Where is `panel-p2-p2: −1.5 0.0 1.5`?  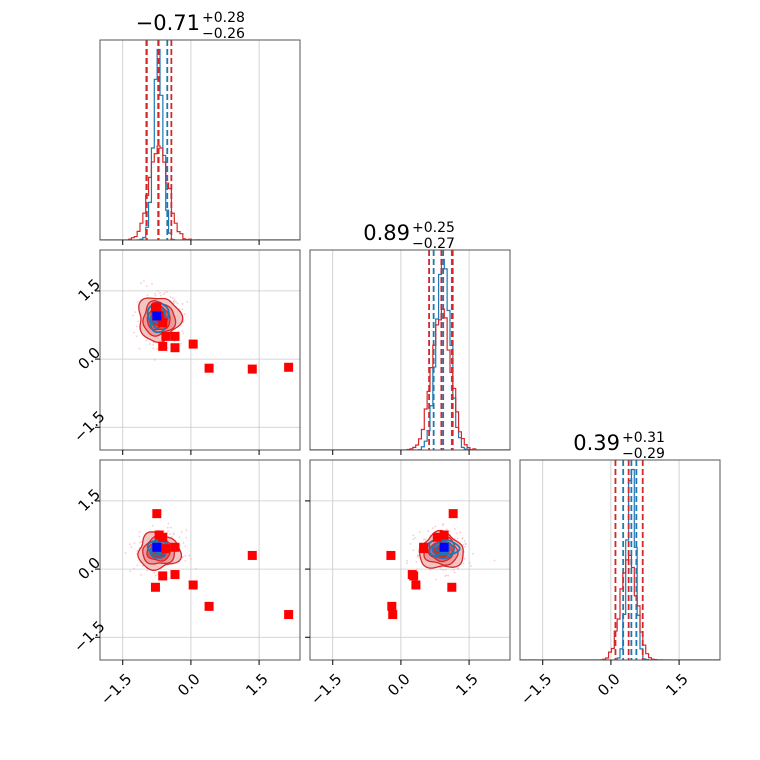
panel-p2-p2: −1.5 0.0 1.5 is located at coordinates (619, 584).